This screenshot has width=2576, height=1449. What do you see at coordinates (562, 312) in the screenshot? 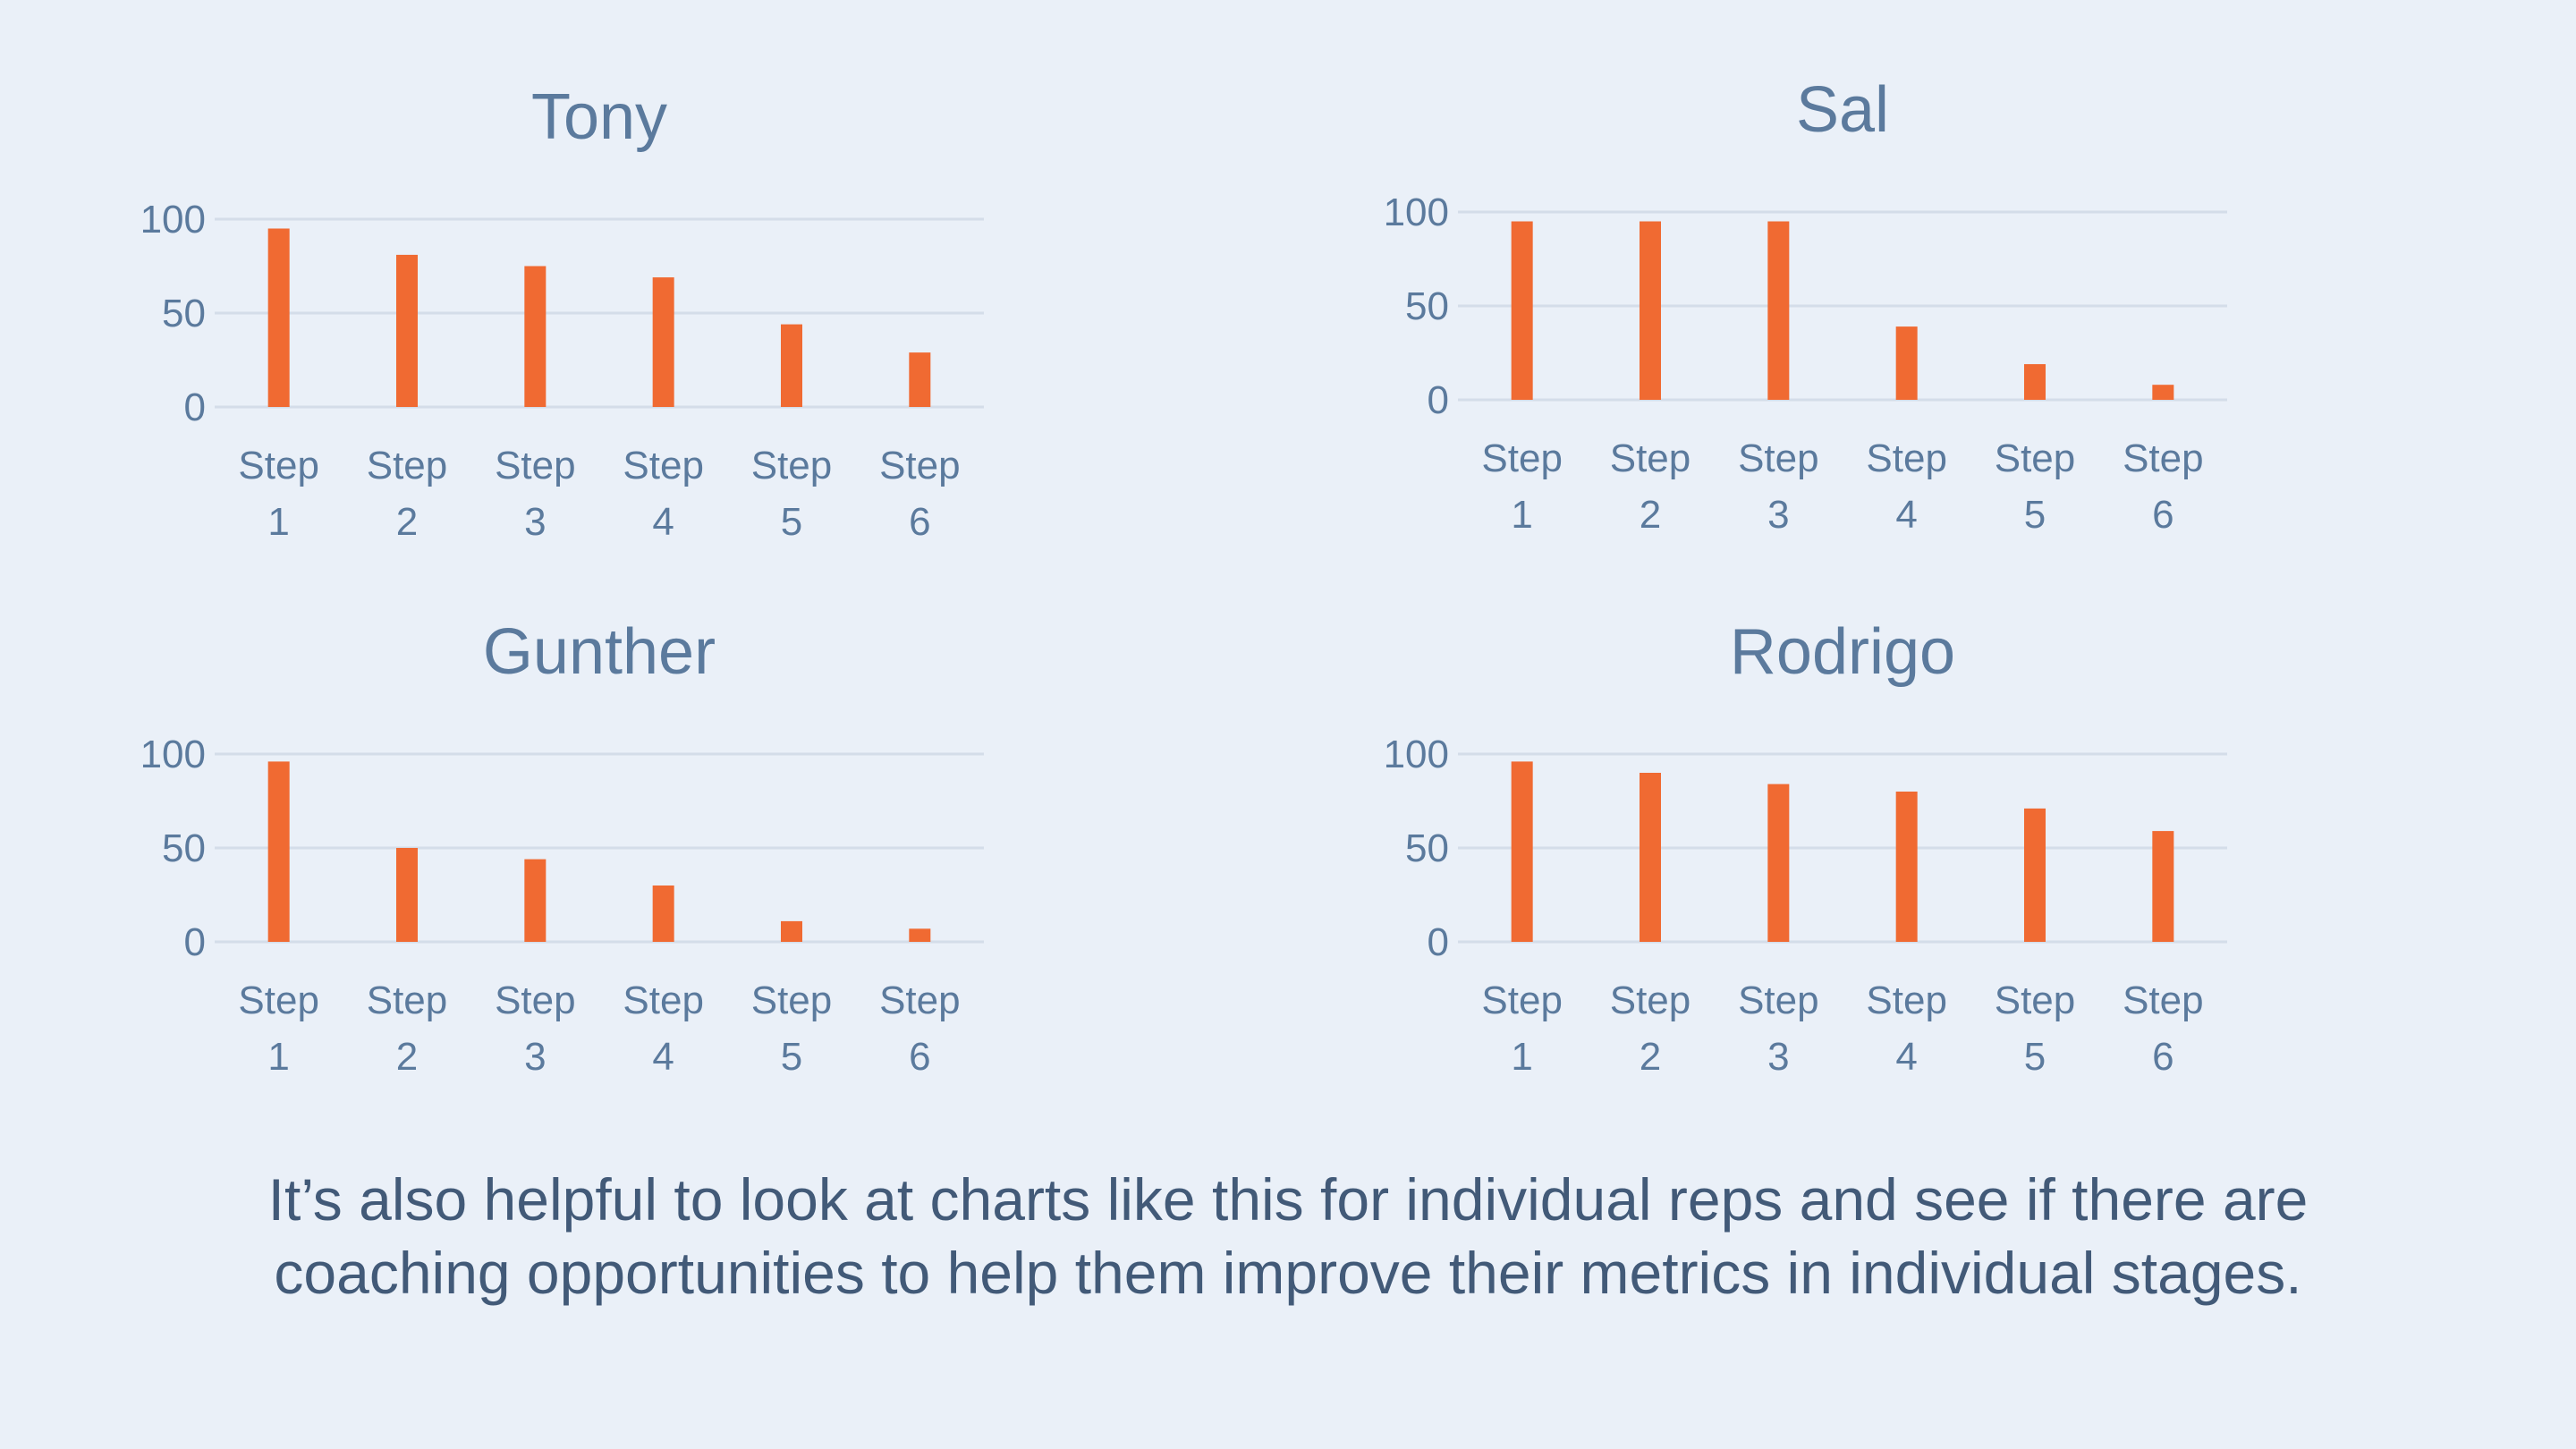
I see `bar-chart-tony: Tony 0 50 100 Step 1 Step 2 Step 3 Step 4 Step 5 Step 6` at bounding box center [562, 312].